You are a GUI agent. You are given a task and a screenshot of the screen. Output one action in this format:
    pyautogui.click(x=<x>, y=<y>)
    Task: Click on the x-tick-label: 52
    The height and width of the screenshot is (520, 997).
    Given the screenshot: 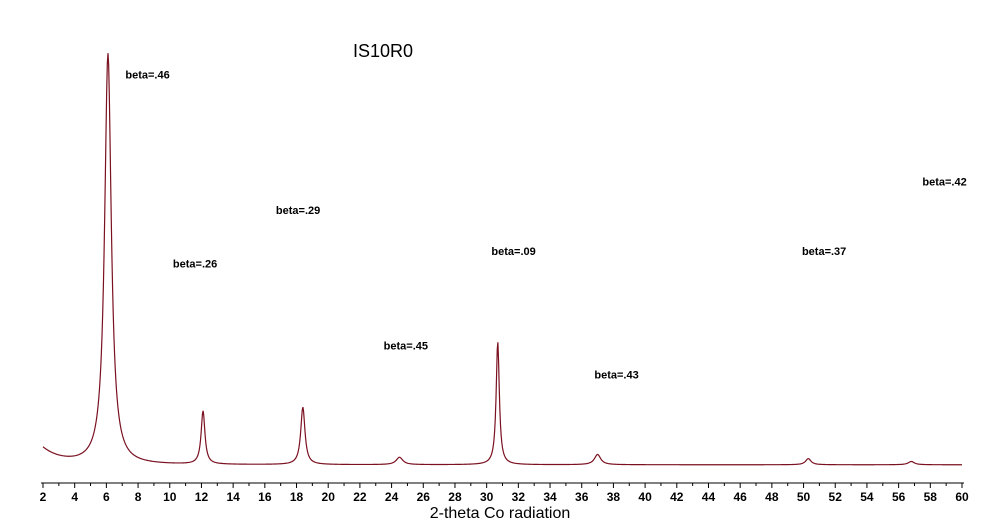 What is the action you would take?
    pyautogui.click(x=836, y=497)
    